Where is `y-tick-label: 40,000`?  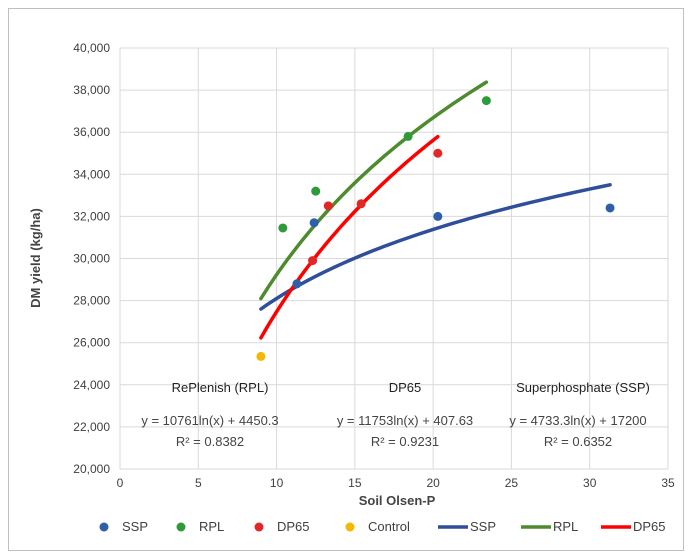
y-tick-label: 40,000 is located at coordinates (91, 48).